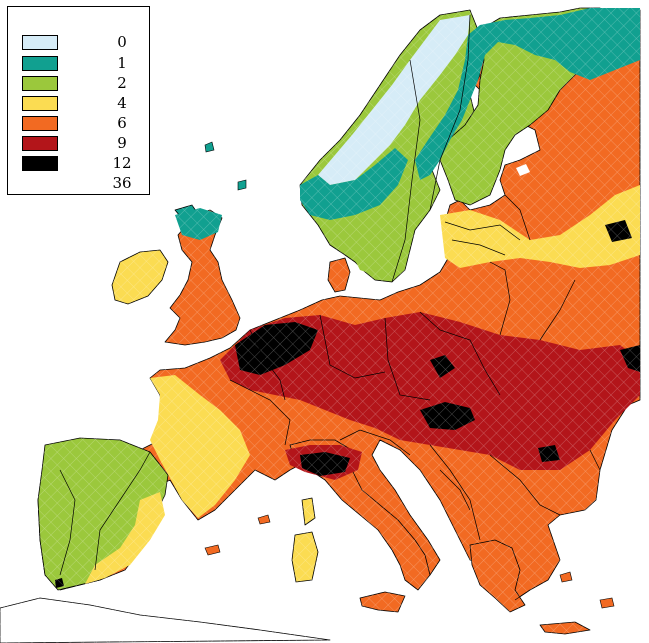 Image resolution: width=649 pixels, height=643 pixels. Describe the element at coordinates (84, 123) in the screenshot. I see `legend-item: 6` at that location.